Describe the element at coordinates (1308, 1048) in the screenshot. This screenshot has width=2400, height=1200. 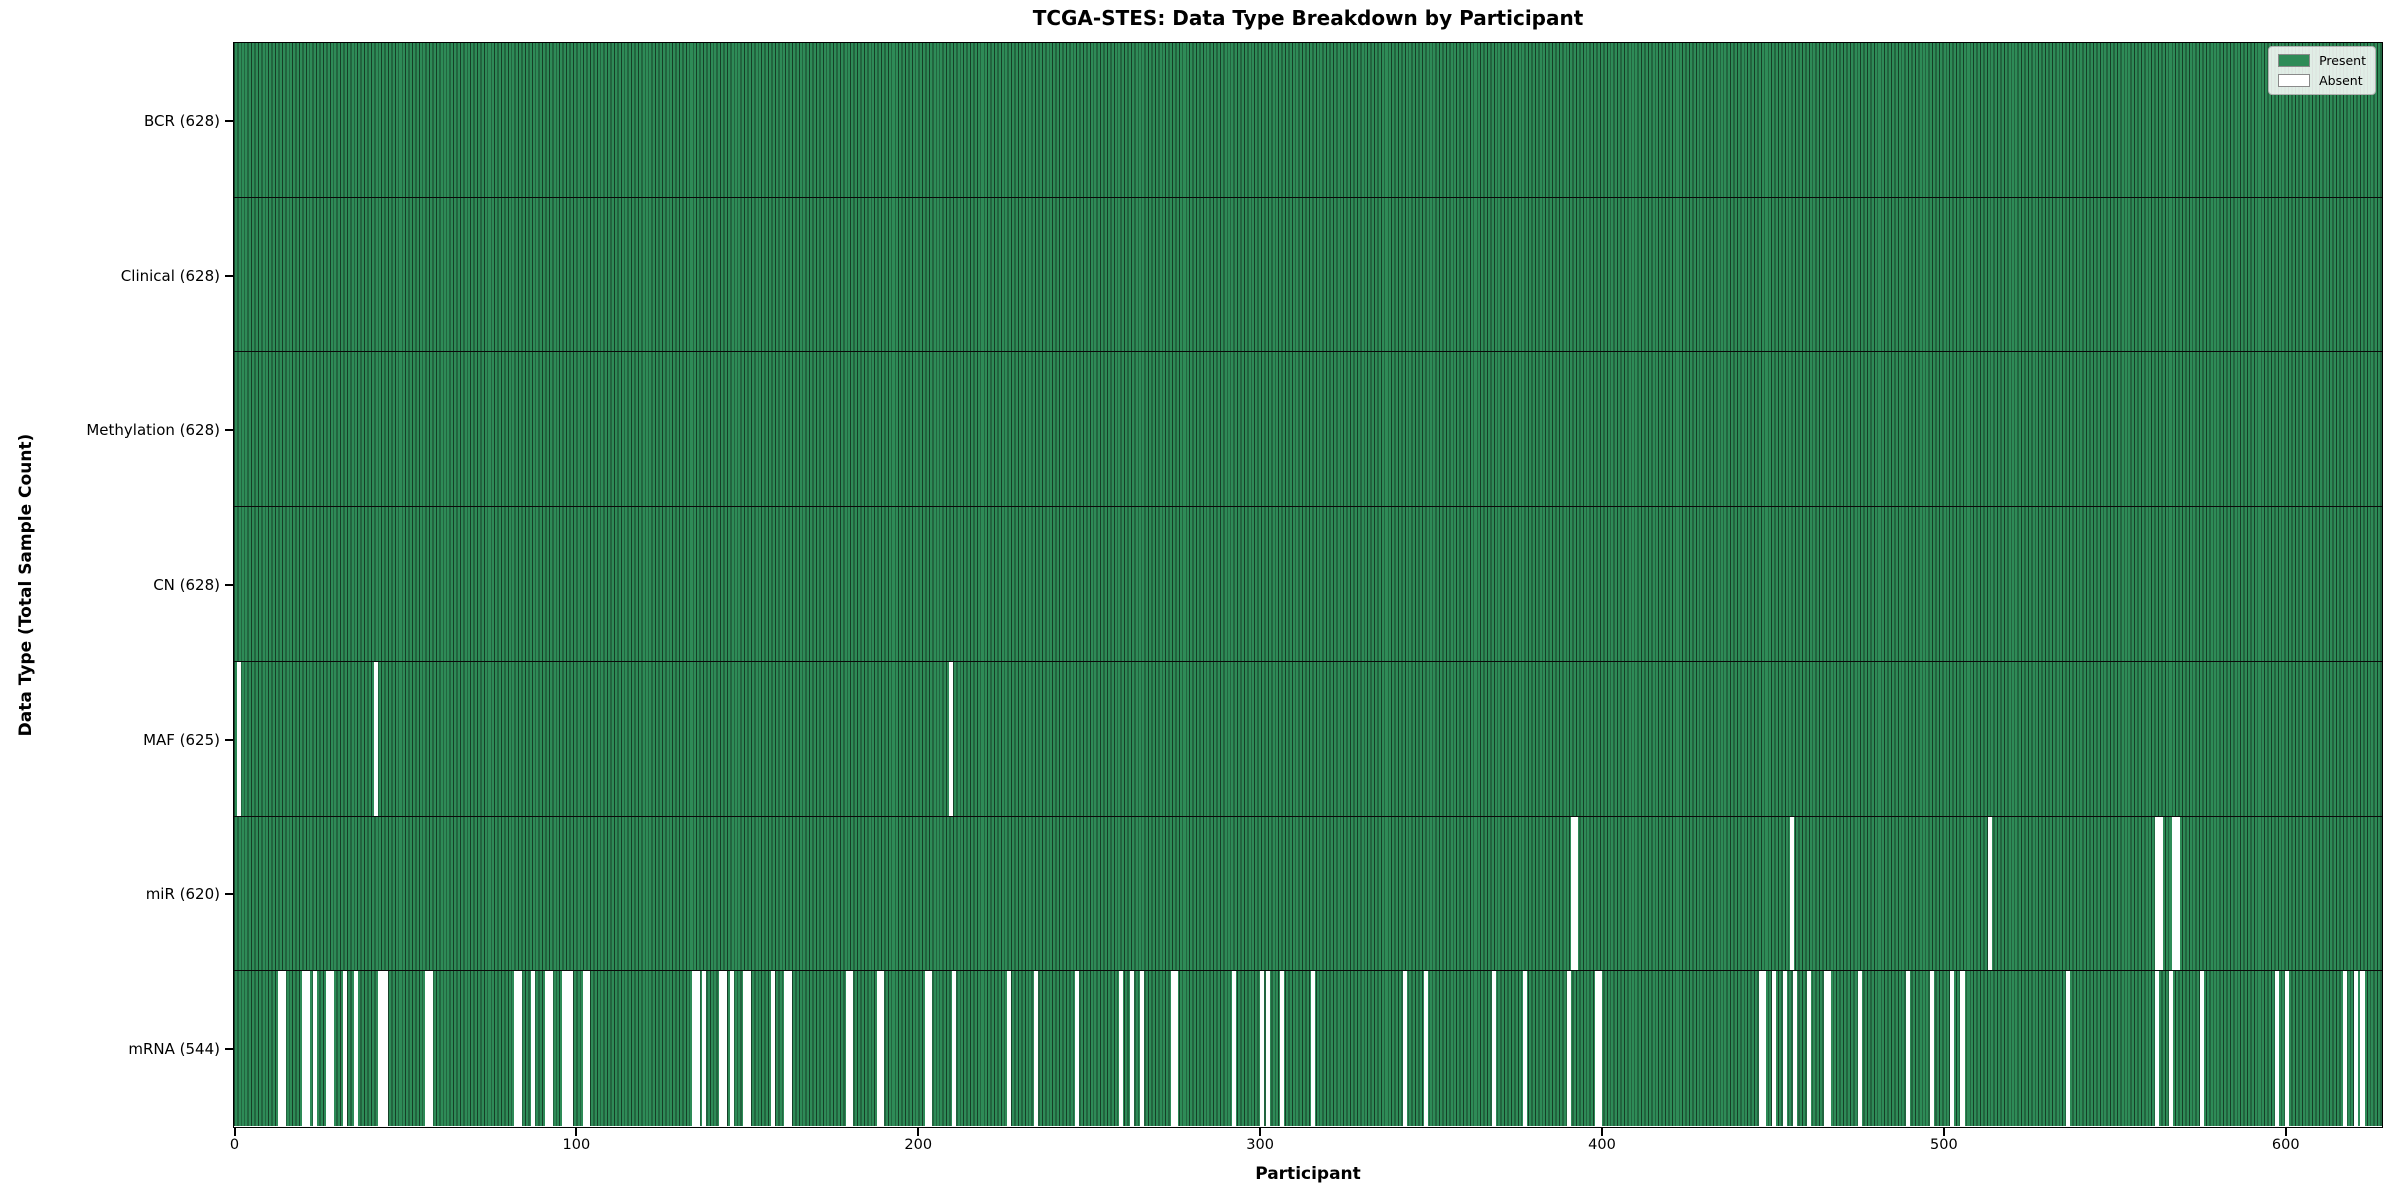
I see `row-mRNA` at that location.